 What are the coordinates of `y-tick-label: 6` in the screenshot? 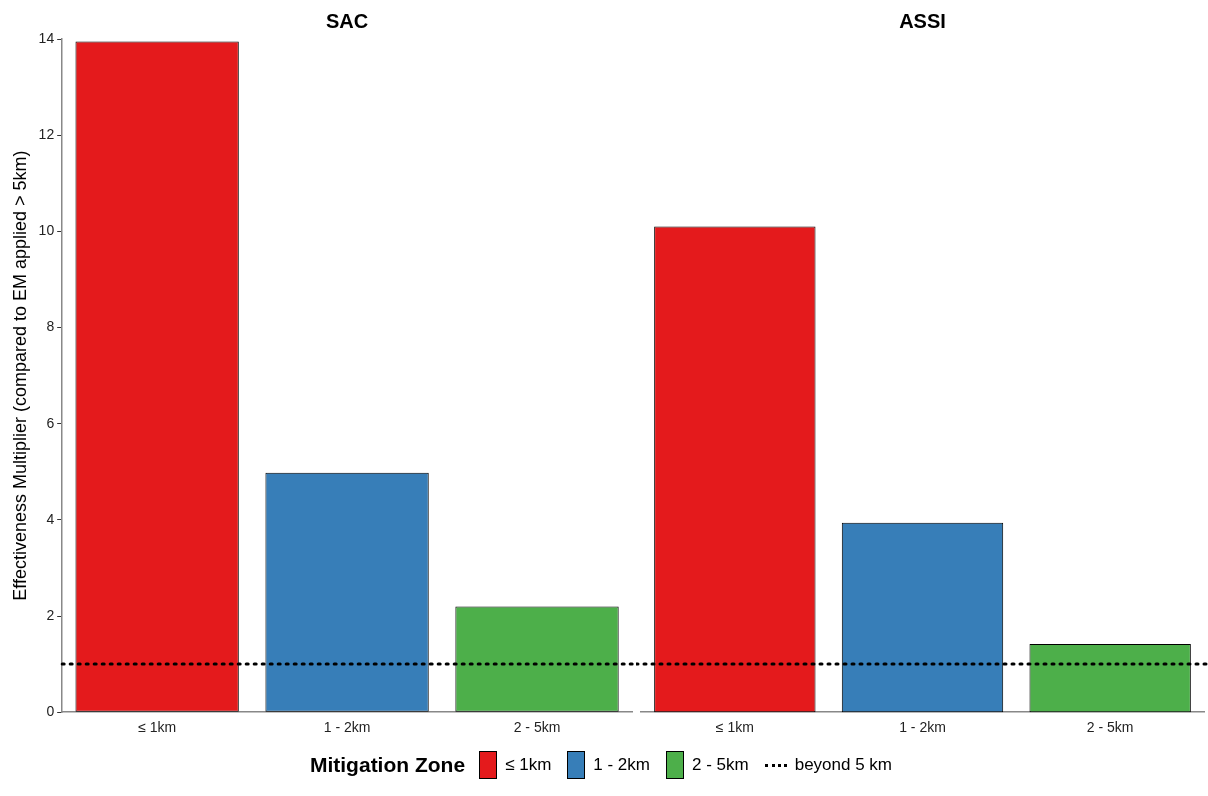 It's located at (50, 422).